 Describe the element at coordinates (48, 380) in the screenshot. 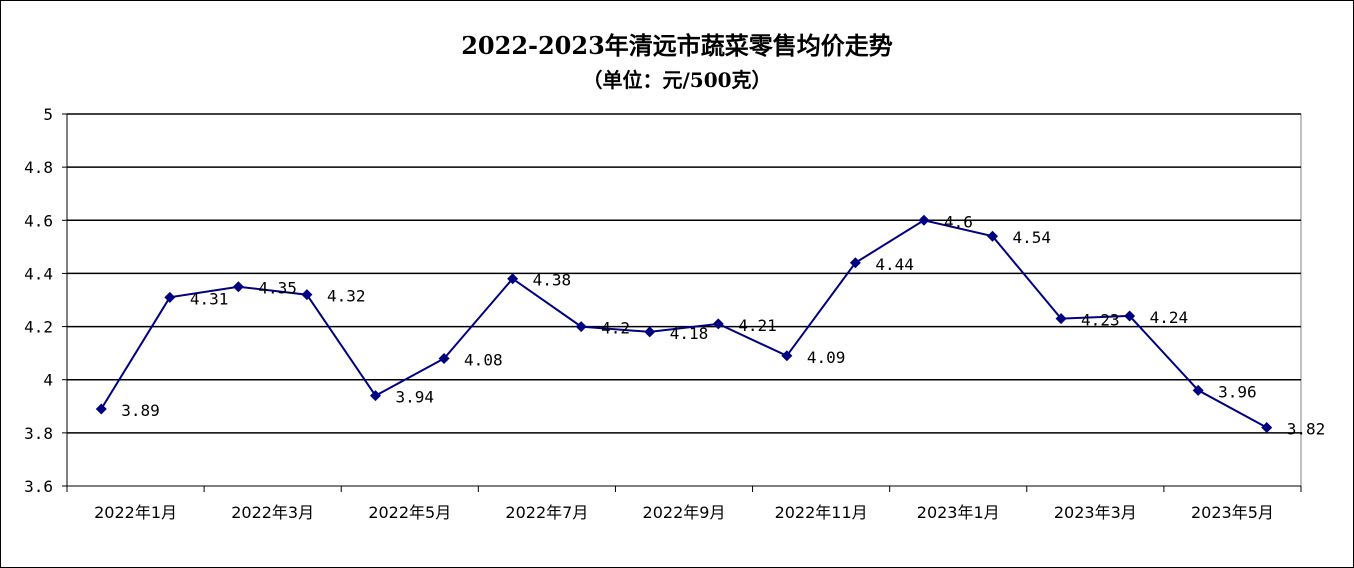

I see `y-tick-label: 4` at that location.